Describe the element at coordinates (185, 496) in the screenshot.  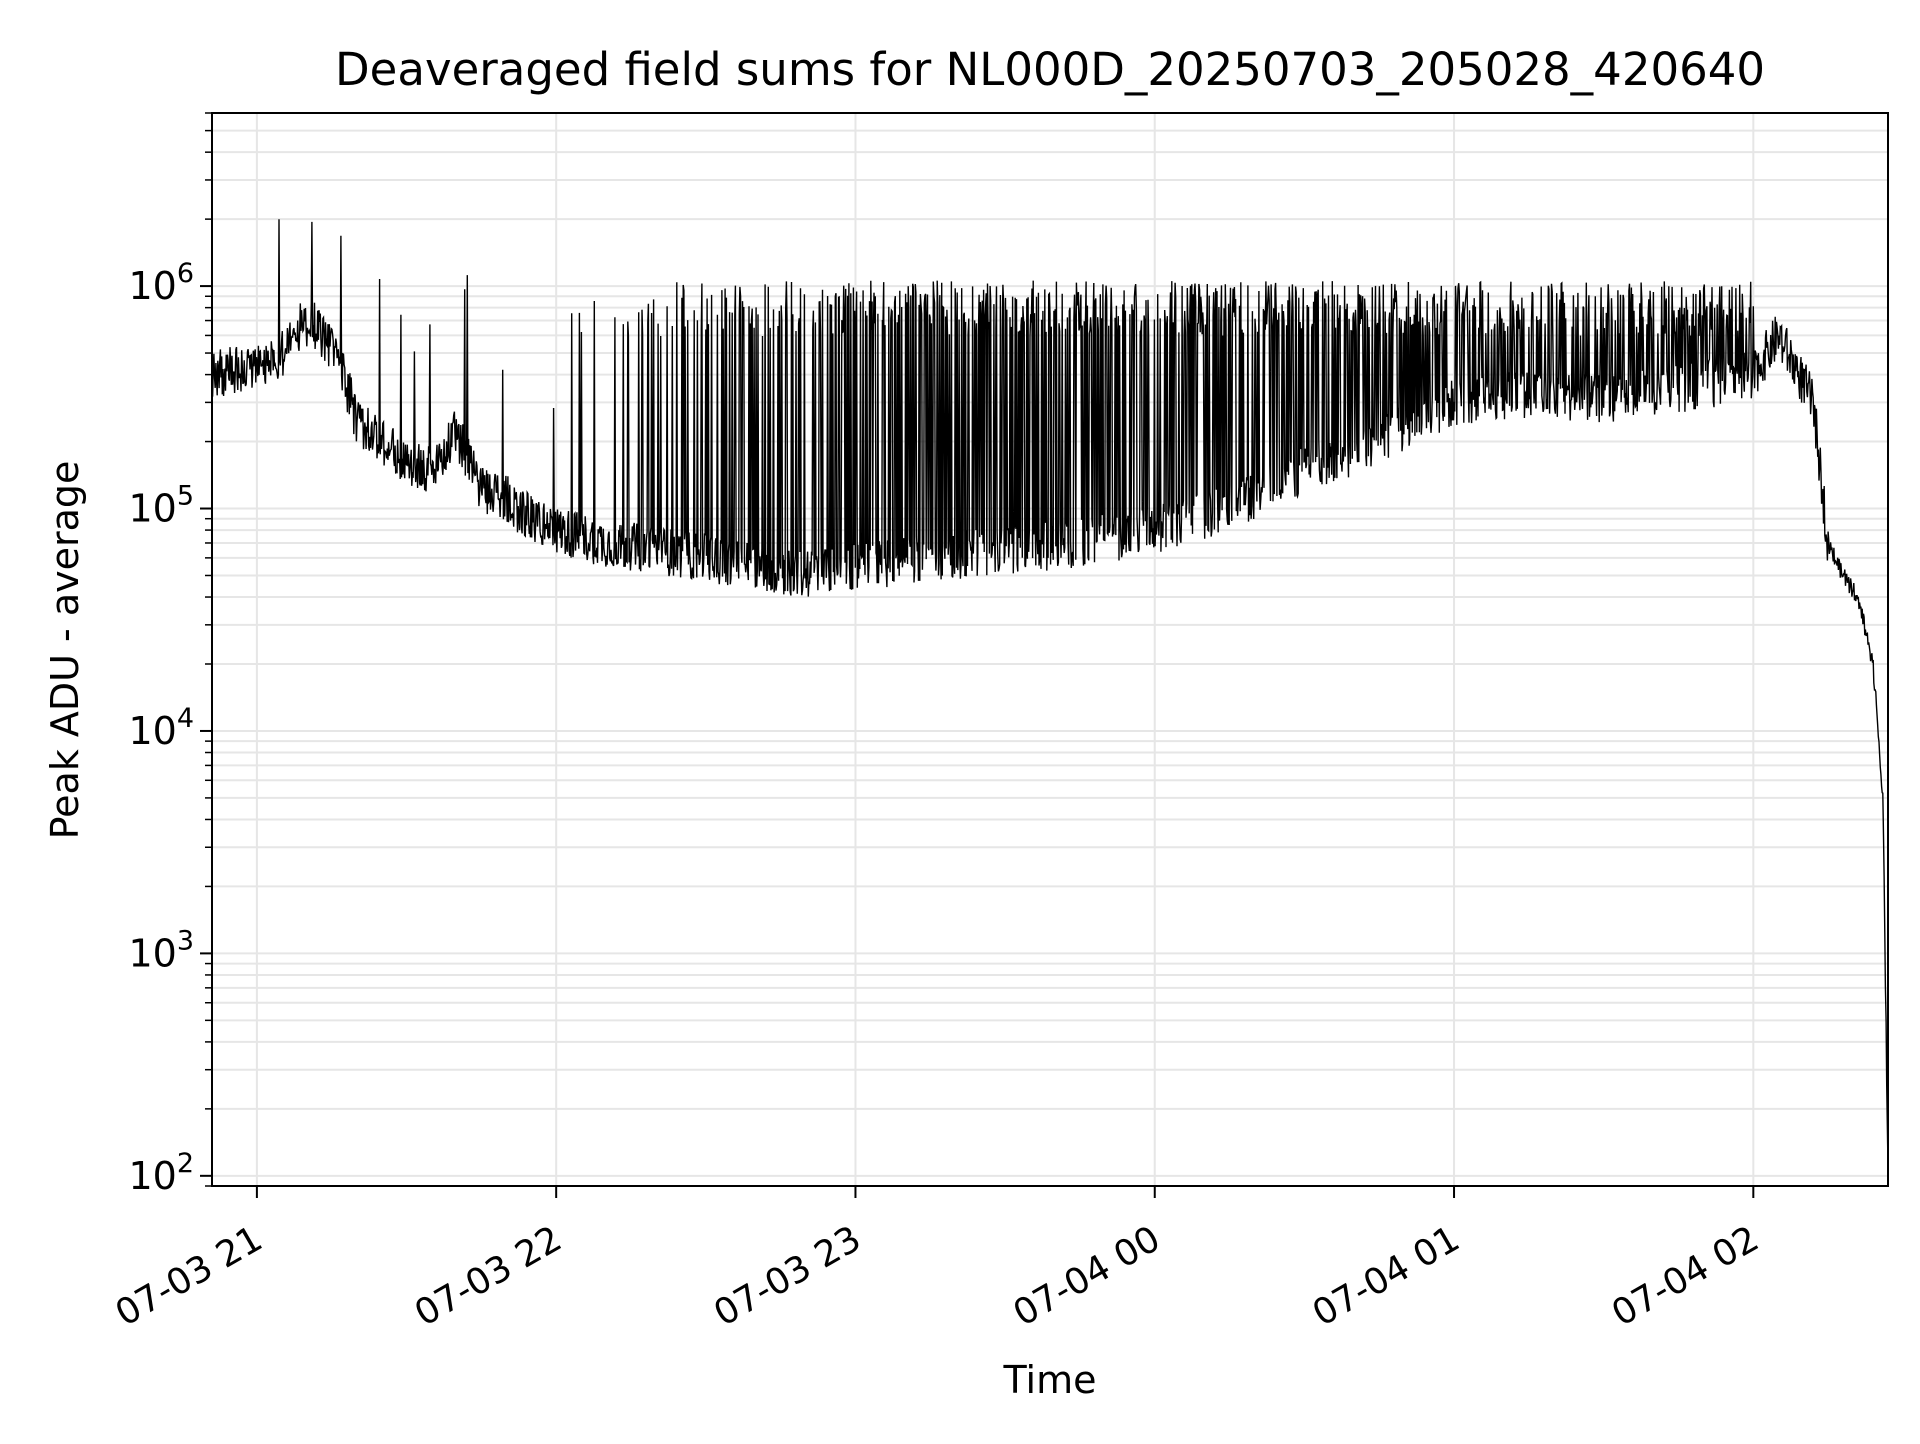
I see `y-tick-exponent: 5` at that location.